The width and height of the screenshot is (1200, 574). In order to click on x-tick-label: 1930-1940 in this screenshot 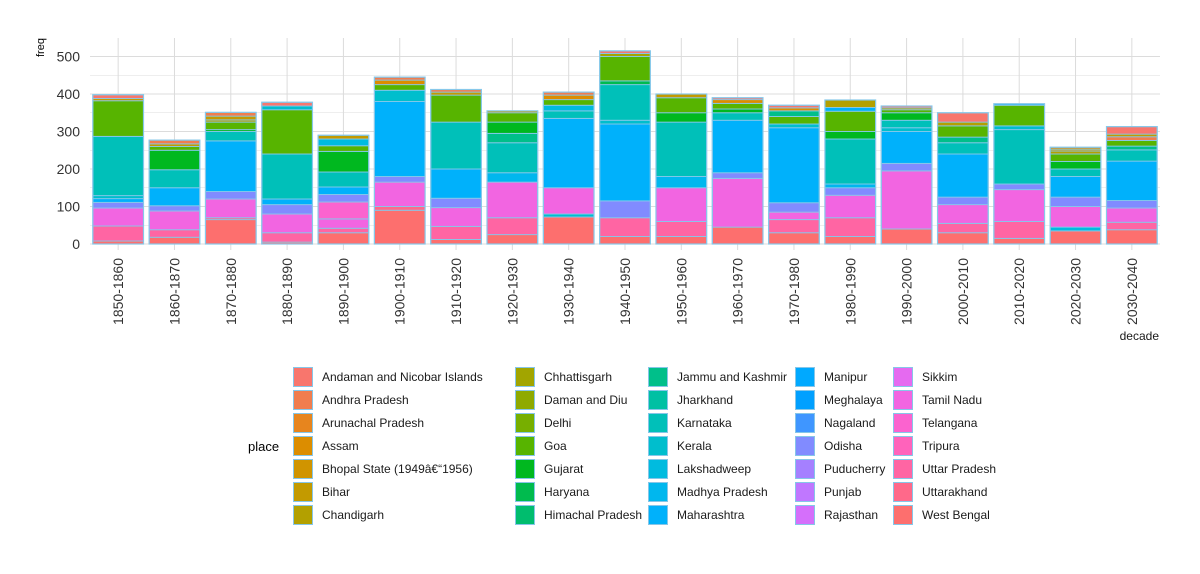, I will do `click(569, 291)`.